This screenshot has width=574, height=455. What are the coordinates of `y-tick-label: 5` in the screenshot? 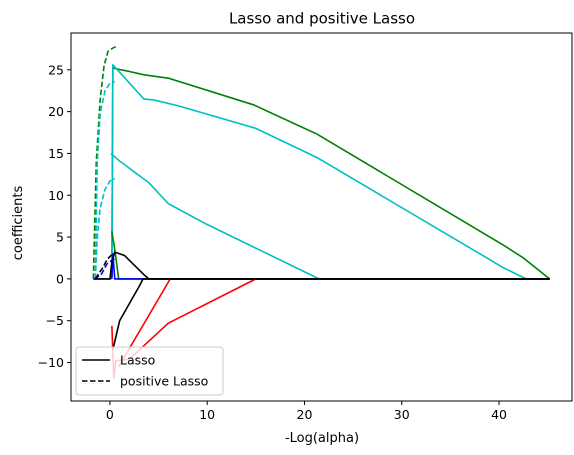 It's located at (60, 237).